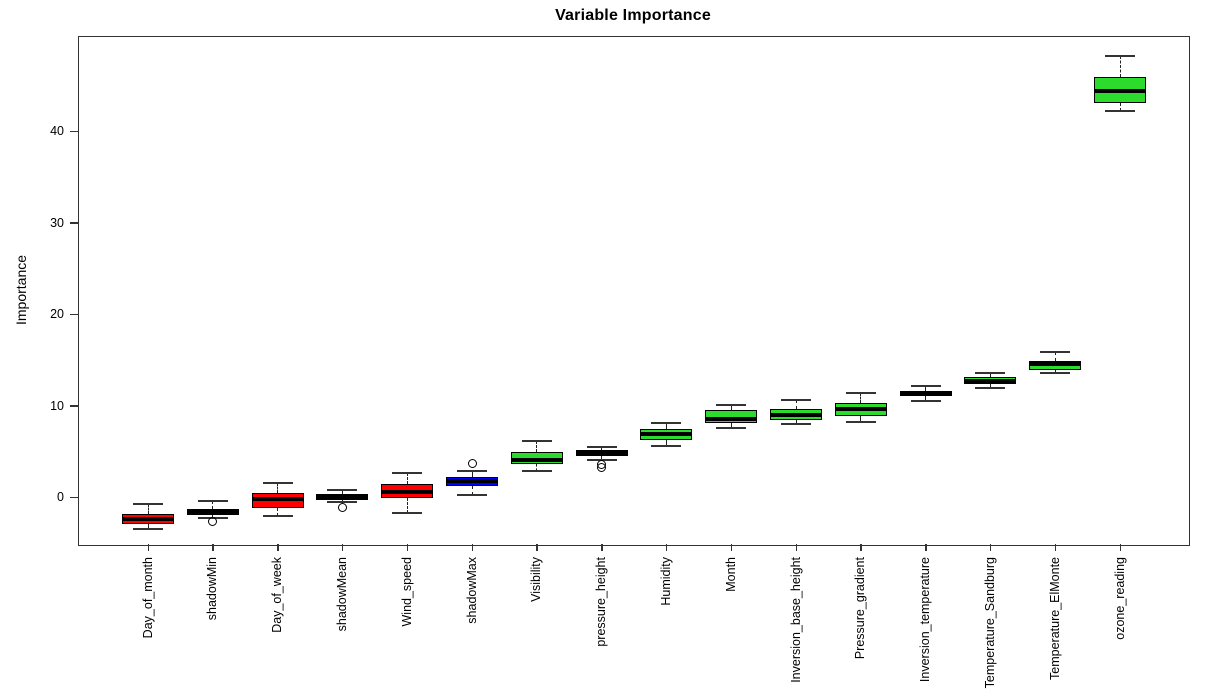  I want to click on y-tick-label: 10, so click(57, 405).